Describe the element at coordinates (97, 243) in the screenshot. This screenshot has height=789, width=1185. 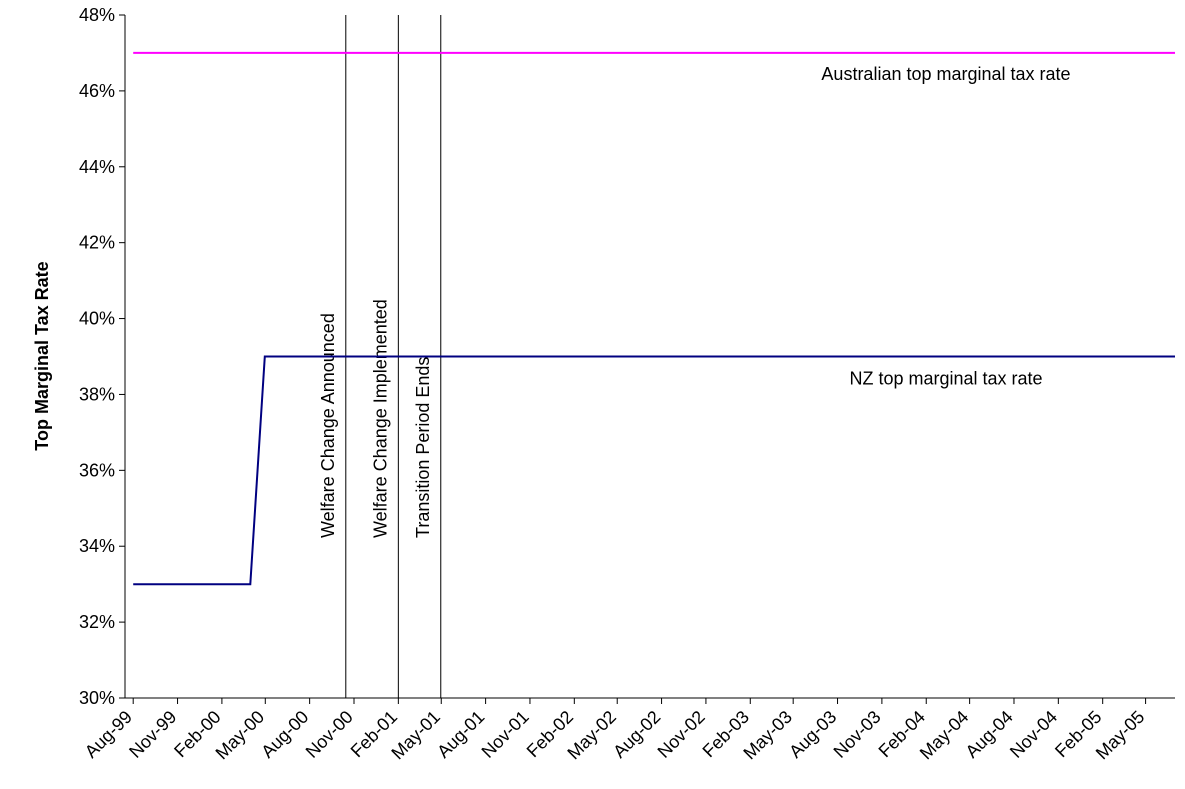
I see `y-tick-label: 42%` at that location.